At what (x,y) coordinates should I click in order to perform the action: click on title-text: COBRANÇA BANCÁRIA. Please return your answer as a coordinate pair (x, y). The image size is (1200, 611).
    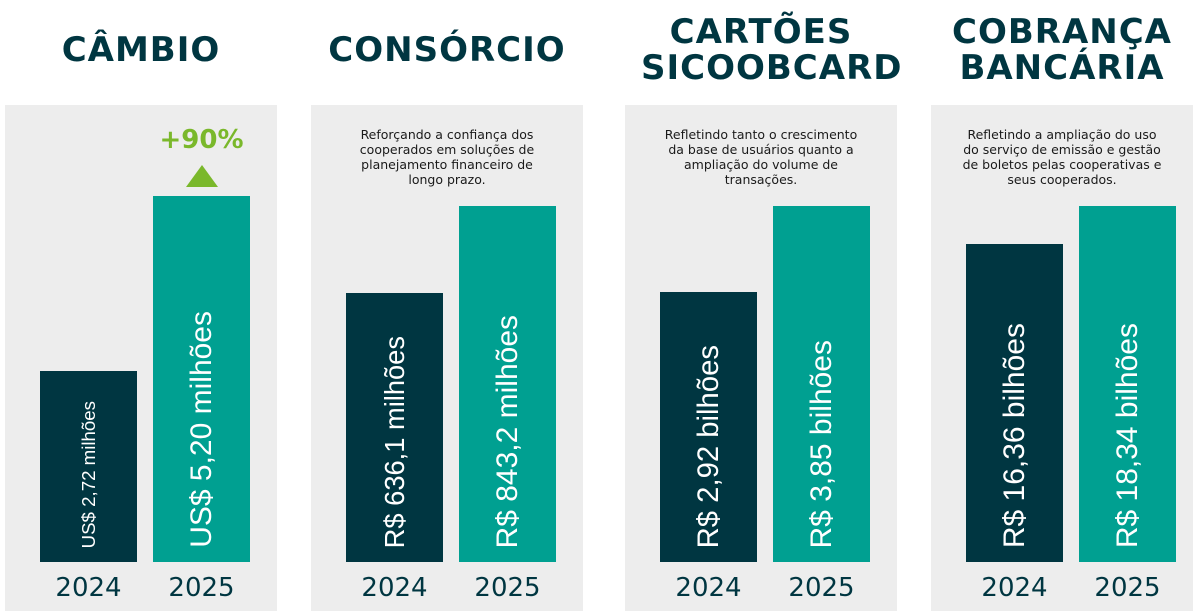
    Looking at the image, I should click on (1062, 50).